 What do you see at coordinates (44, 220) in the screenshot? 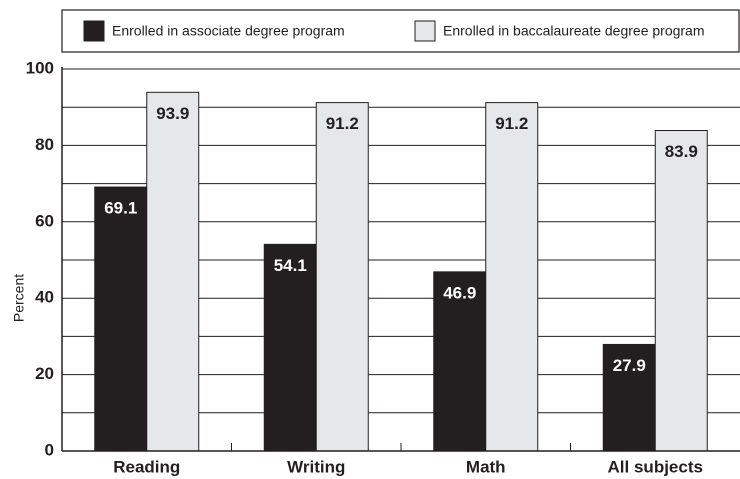
I see `y-tick-label: 60` at bounding box center [44, 220].